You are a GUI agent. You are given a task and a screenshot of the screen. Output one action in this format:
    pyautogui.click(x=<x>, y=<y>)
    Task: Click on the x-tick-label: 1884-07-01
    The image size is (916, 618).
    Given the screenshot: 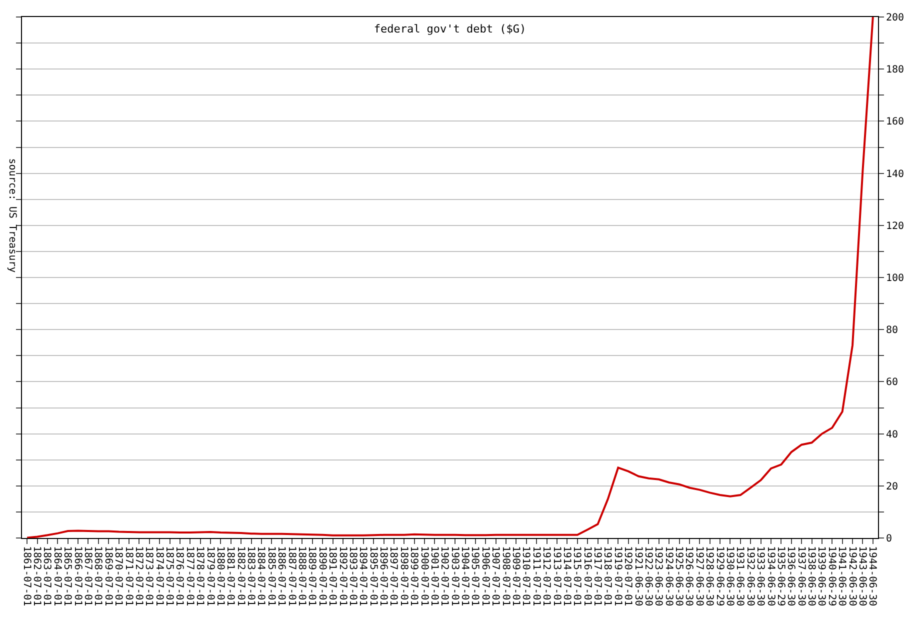 What is the action you would take?
    pyautogui.click(x=260, y=576)
    